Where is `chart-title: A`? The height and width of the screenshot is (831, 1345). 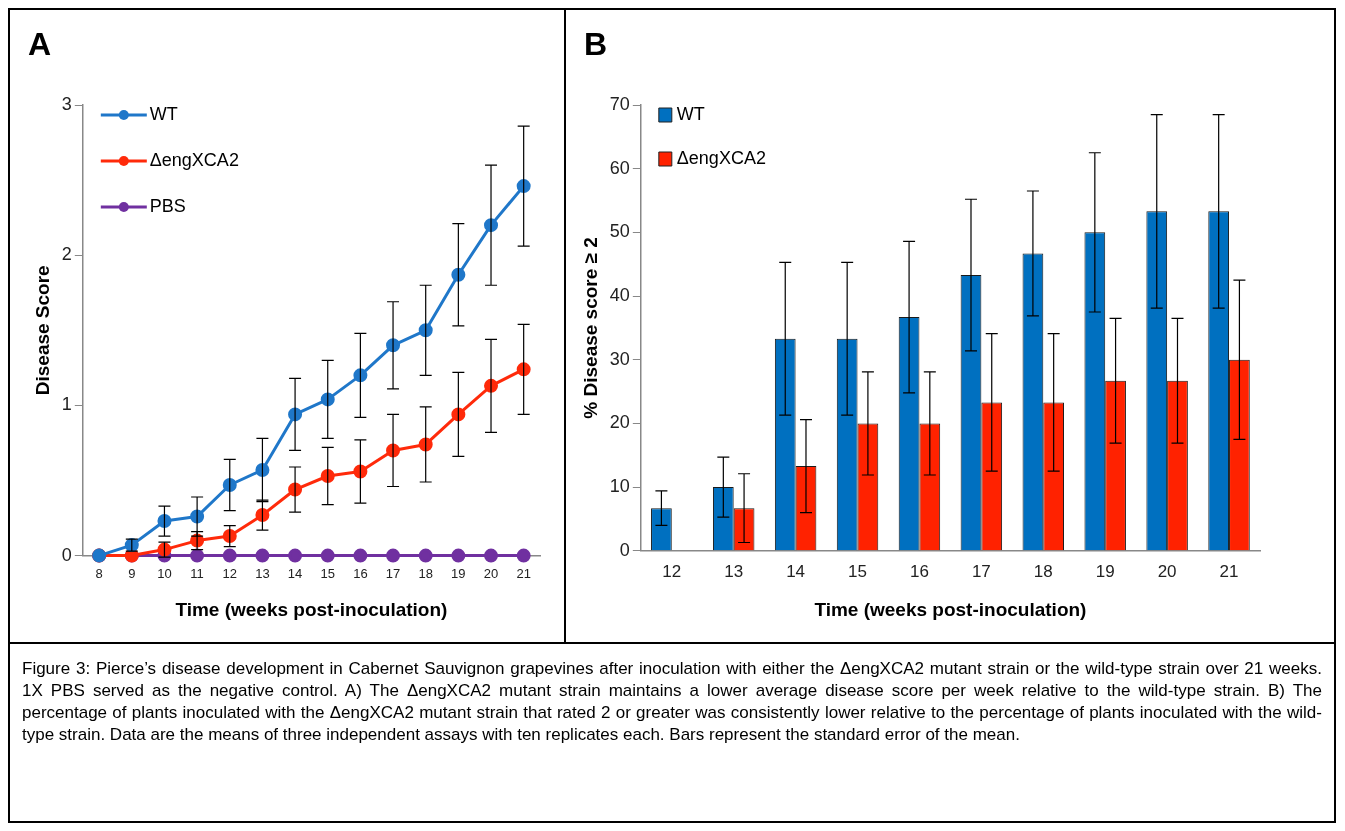 chart-title: A is located at coordinates (40, 44).